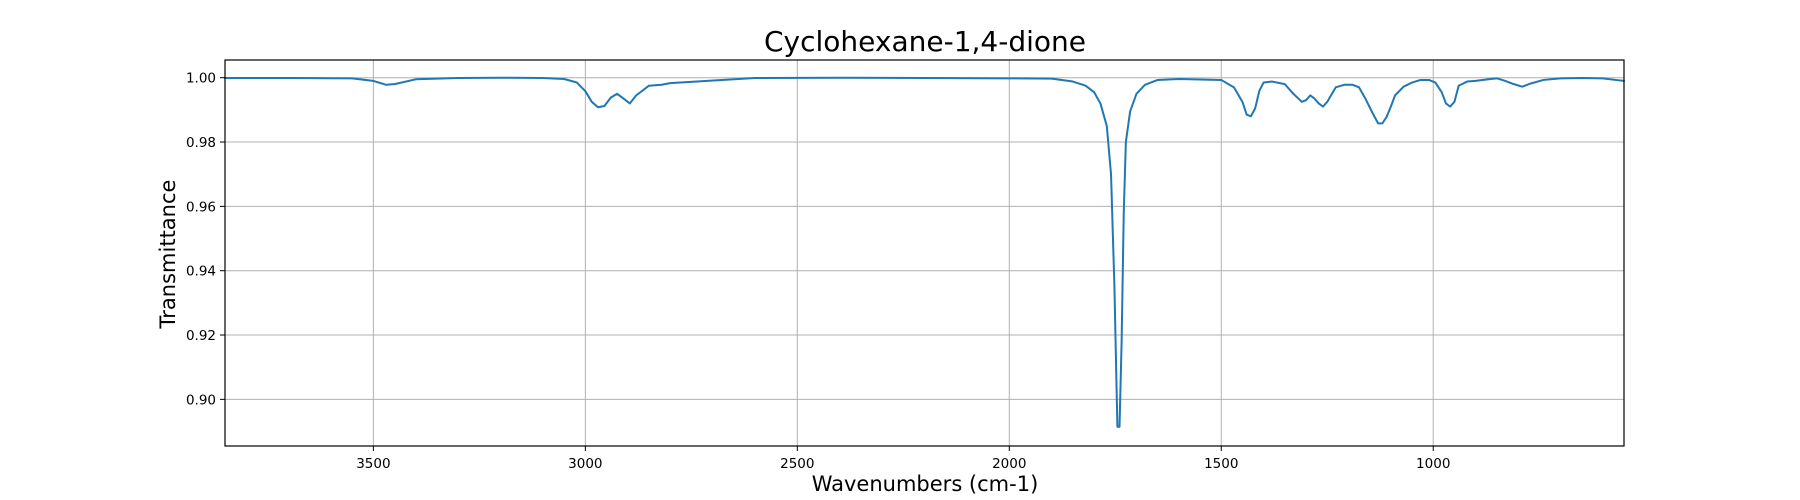 The width and height of the screenshot is (1800, 500). I want to click on x-tick-label: 1000, so click(1433, 464).